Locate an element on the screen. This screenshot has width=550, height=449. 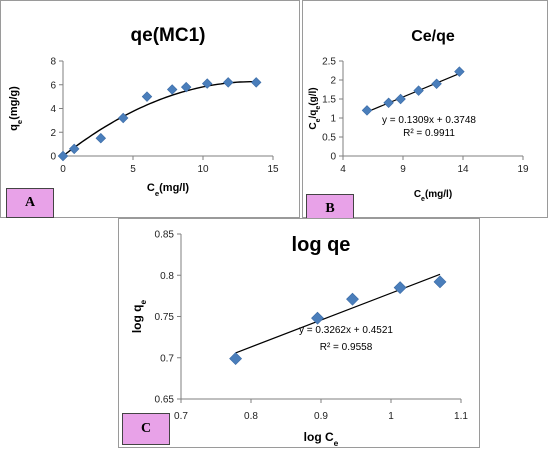
chart-c-y-tick-label: 0.7 is located at coordinates (167, 358).